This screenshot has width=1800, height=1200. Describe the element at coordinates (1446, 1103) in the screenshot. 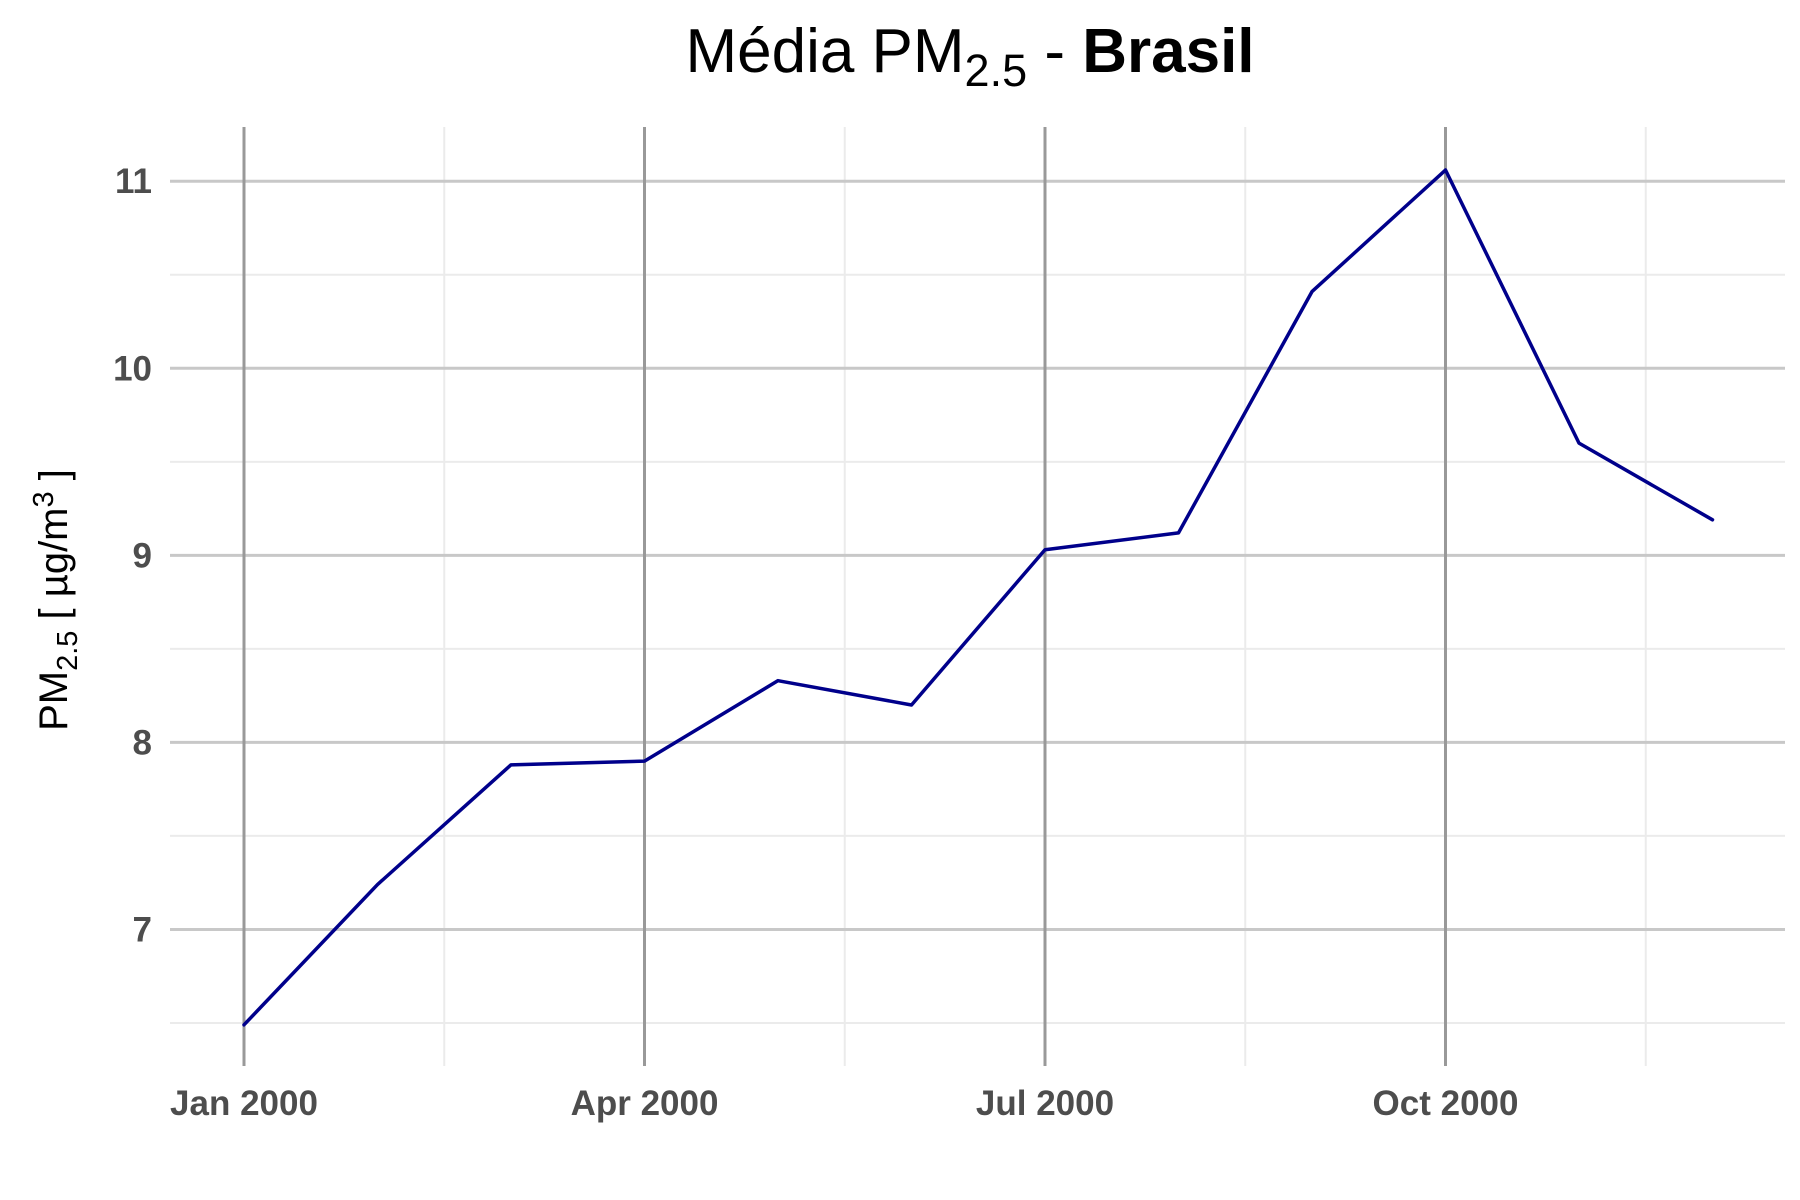

I see `x-tick-label: Oct 2000` at that location.